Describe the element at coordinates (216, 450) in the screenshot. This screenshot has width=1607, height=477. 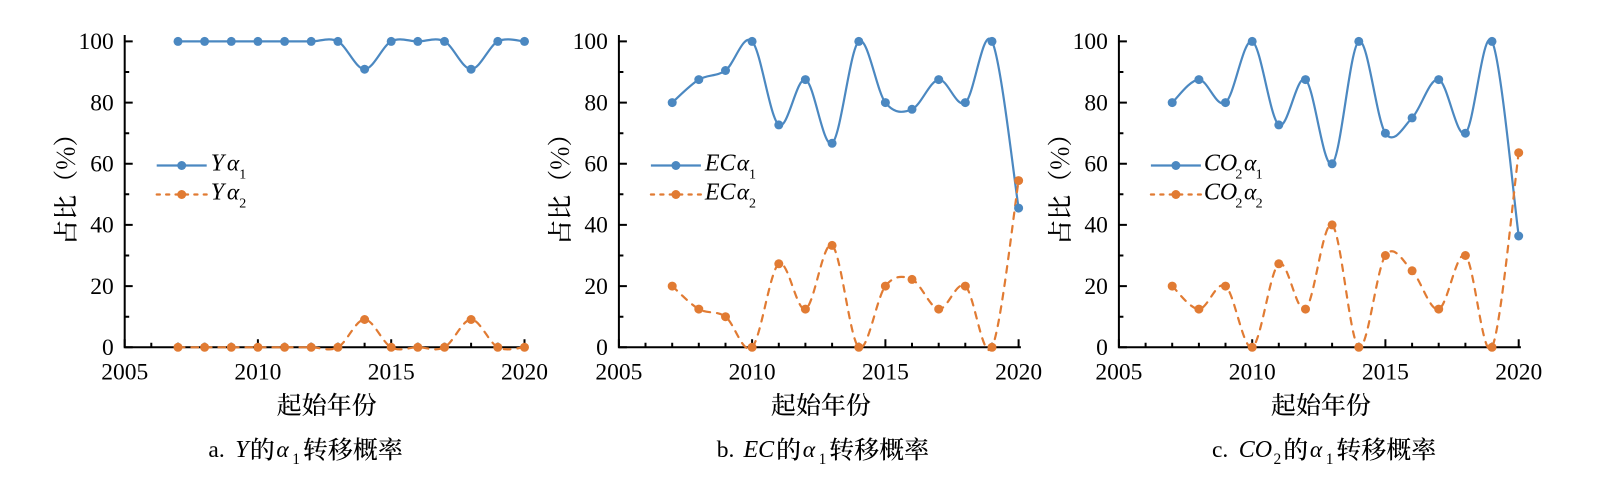
I see `svg-text: a.` at that location.